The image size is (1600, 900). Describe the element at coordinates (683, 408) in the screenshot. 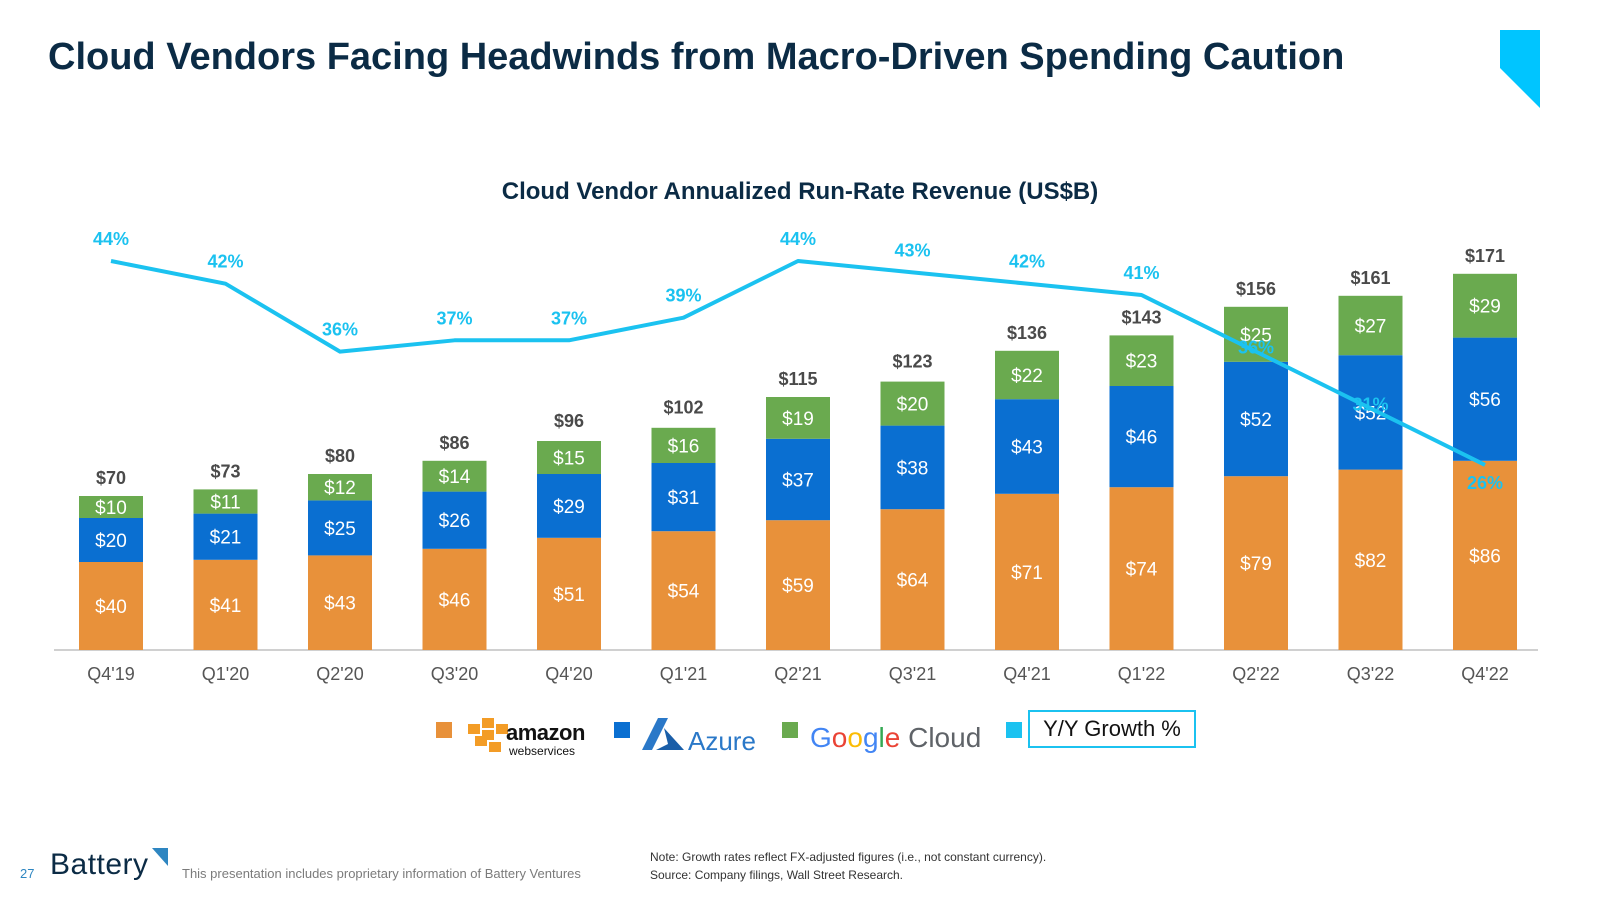

I see `bar-total-label: $102` at that location.